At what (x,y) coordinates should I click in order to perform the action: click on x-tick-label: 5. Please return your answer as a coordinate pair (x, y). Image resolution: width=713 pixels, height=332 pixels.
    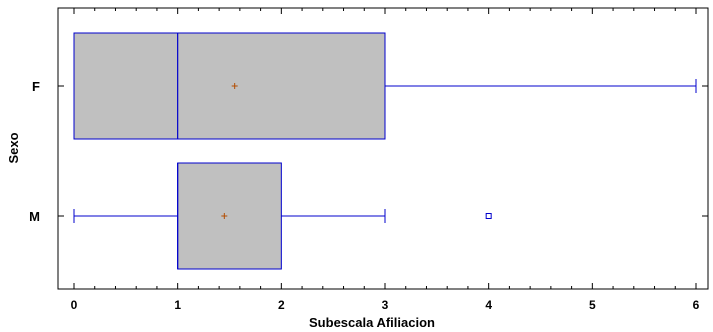
    Looking at the image, I should click on (592, 305).